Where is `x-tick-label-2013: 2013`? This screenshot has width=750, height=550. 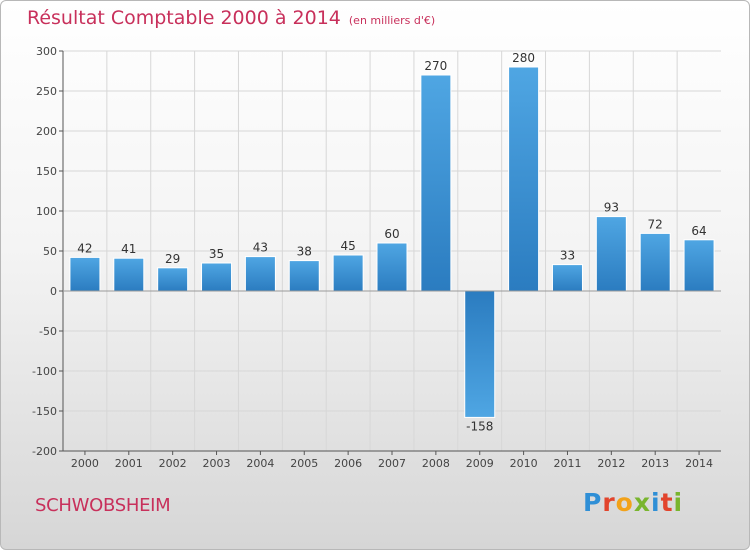 x-tick-label-2013: 2013 is located at coordinates (655, 463).